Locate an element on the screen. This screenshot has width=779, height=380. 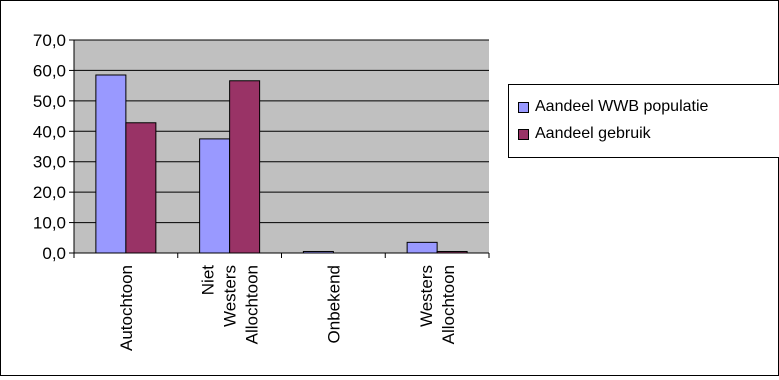
y-tick-label: 40,0 is located at coordinates (49, 131).